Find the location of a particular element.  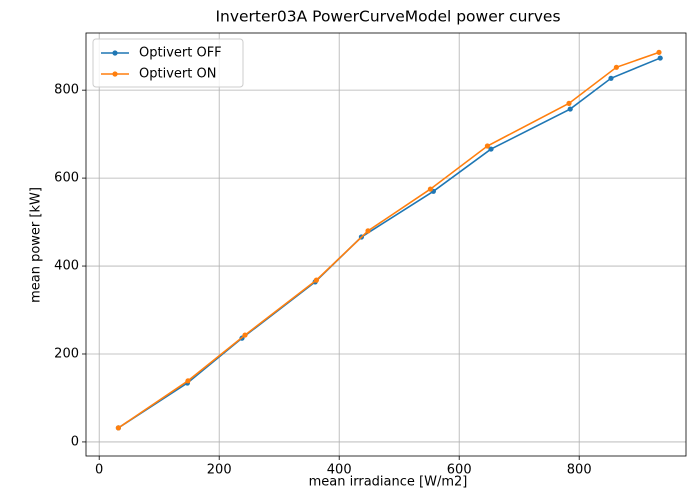

legend-label: Optivert ON is located at coordinates (177, 74).